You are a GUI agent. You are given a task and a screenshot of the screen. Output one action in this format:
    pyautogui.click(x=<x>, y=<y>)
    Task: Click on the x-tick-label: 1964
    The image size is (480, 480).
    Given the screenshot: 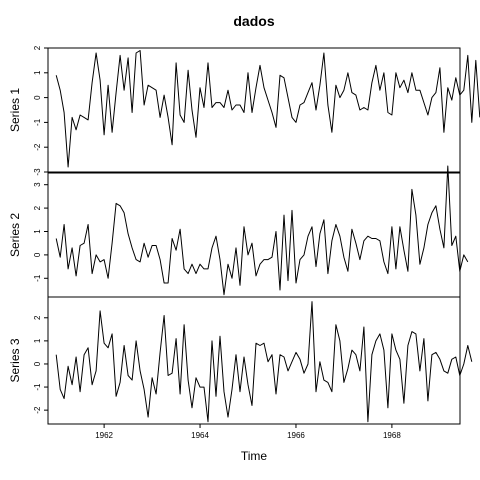 What is the action you would take?
    pyautogui.click(x=200, y=435)
    